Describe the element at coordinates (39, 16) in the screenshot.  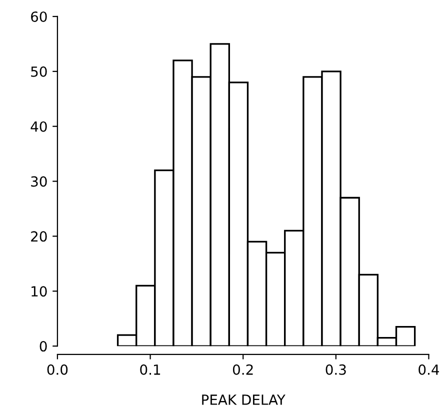
I see `y-tick-label: 60` at that location.